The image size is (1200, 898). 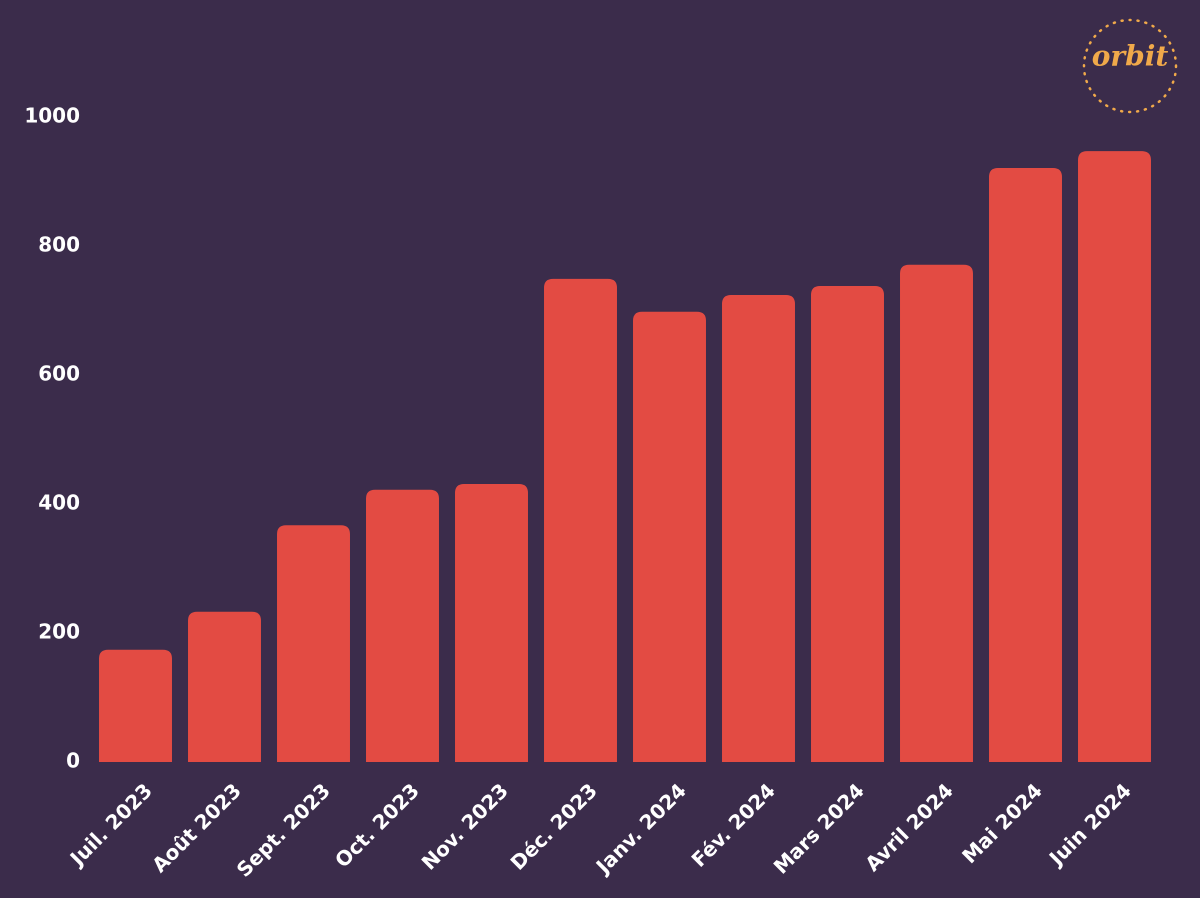 What do you see at coordinates (59, 503) in the screenshot?
I see `y-tick-label: 400` at bounding box center [59, 503].